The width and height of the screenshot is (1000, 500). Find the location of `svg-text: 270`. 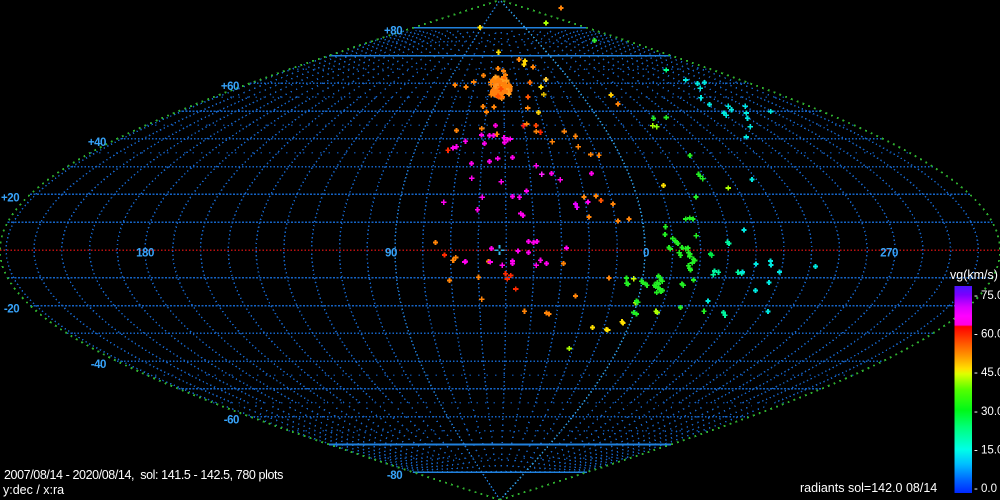

svg-text: 270 is located at coordinates (889, 253).